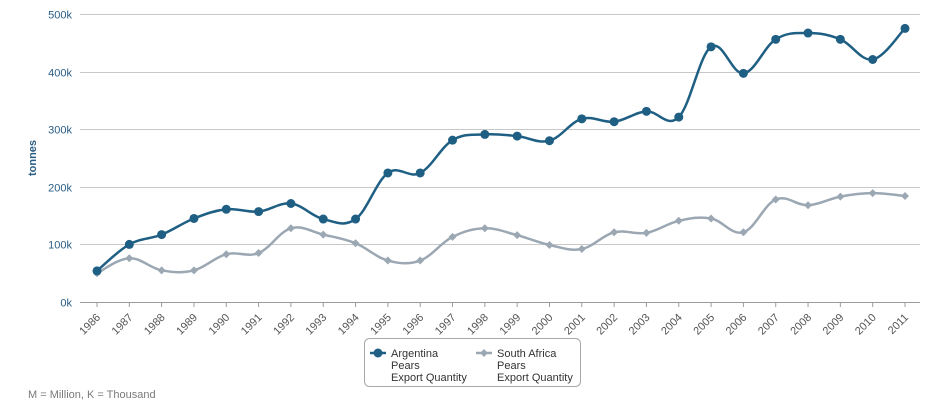 The height and width of the screenshot is (416, 950). I want to click on legend-box, so click(472, 362).